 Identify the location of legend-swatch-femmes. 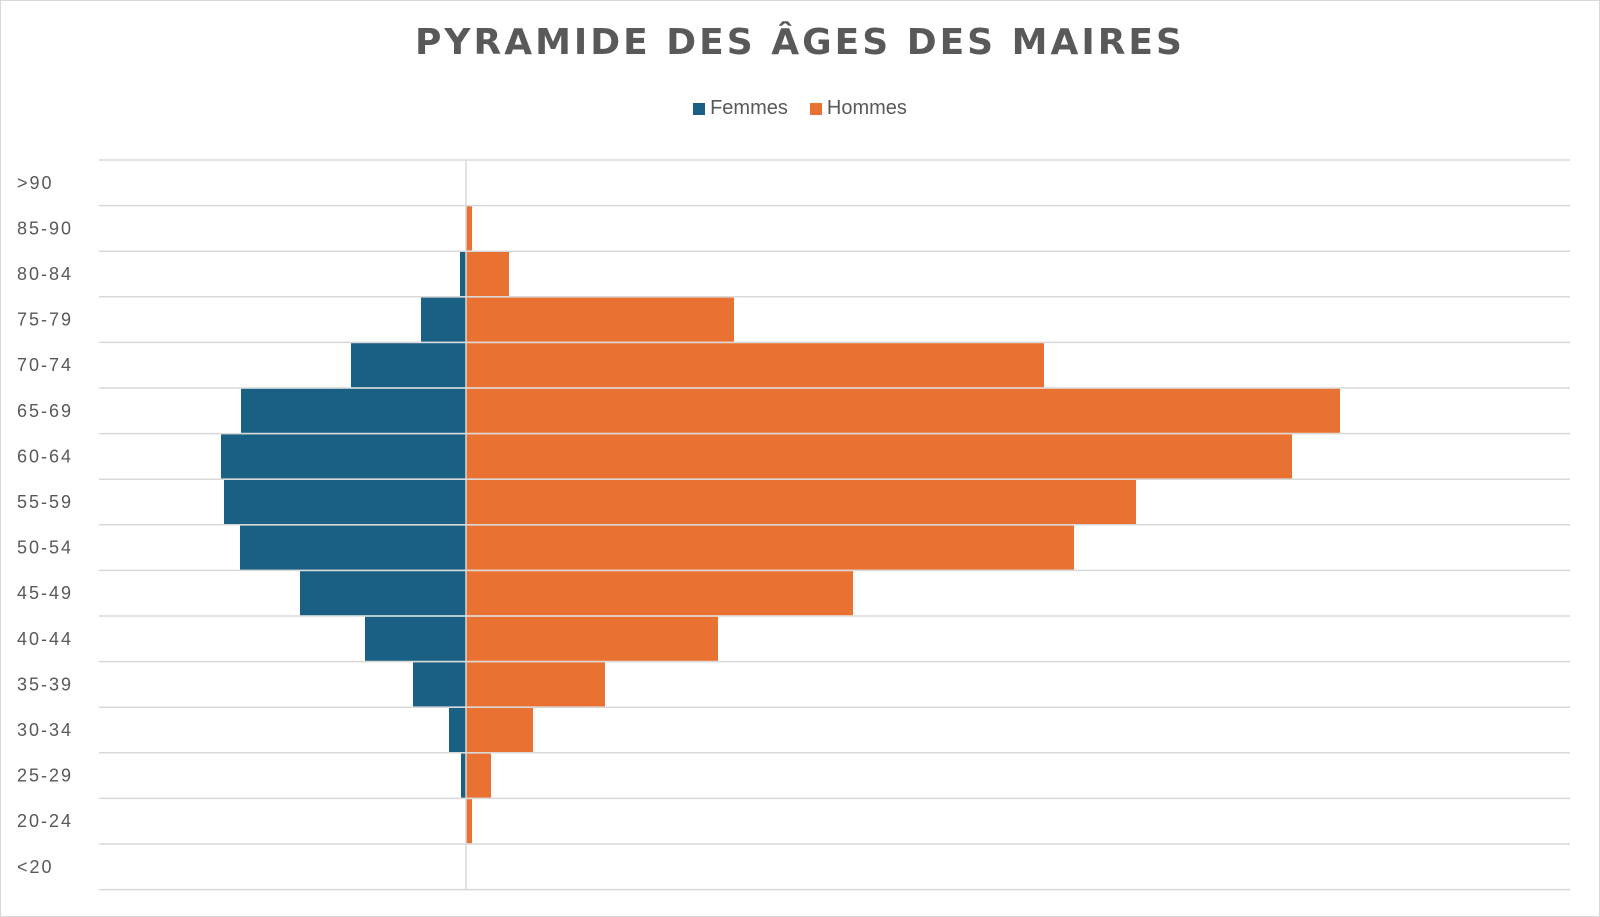
(699, 108).